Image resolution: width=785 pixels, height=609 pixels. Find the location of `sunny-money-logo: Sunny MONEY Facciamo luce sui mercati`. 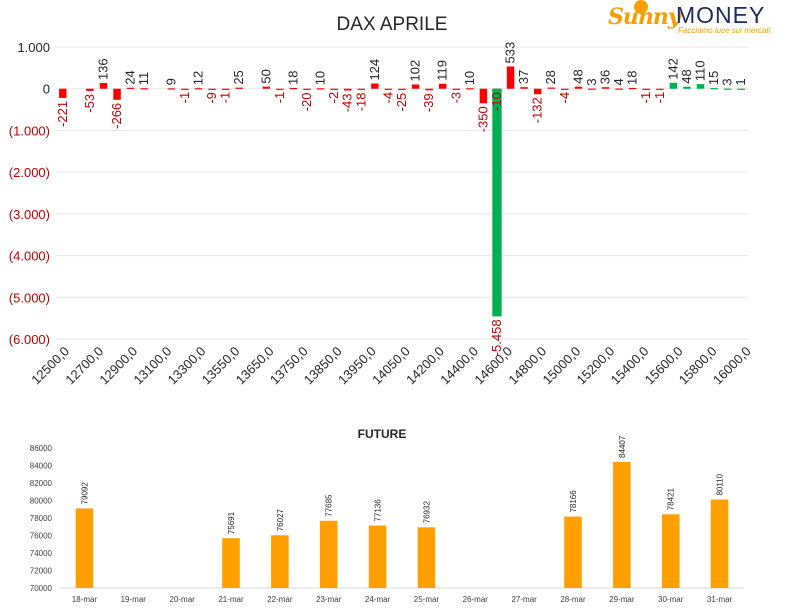

sunny-money-logo: Sunny MONEY Facciamo luce sui mercati is located at coordinates (694, 20).